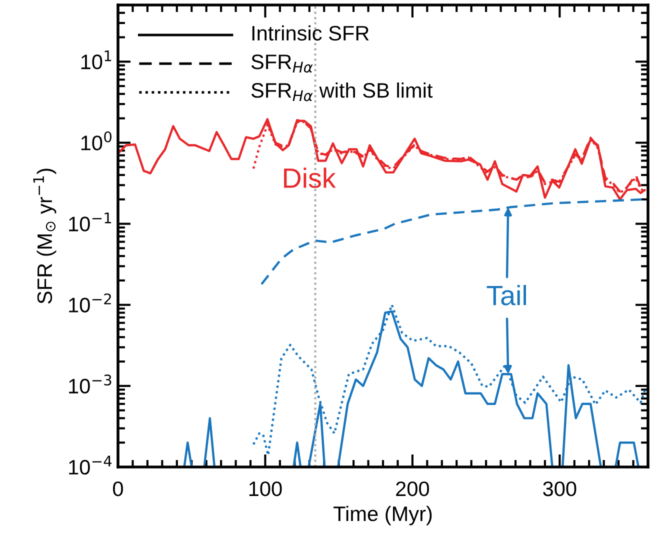 The width and height of the screenshot is (667, 558). I want to click on y-tick-label: 10$^{1}$, so click(96, 60).